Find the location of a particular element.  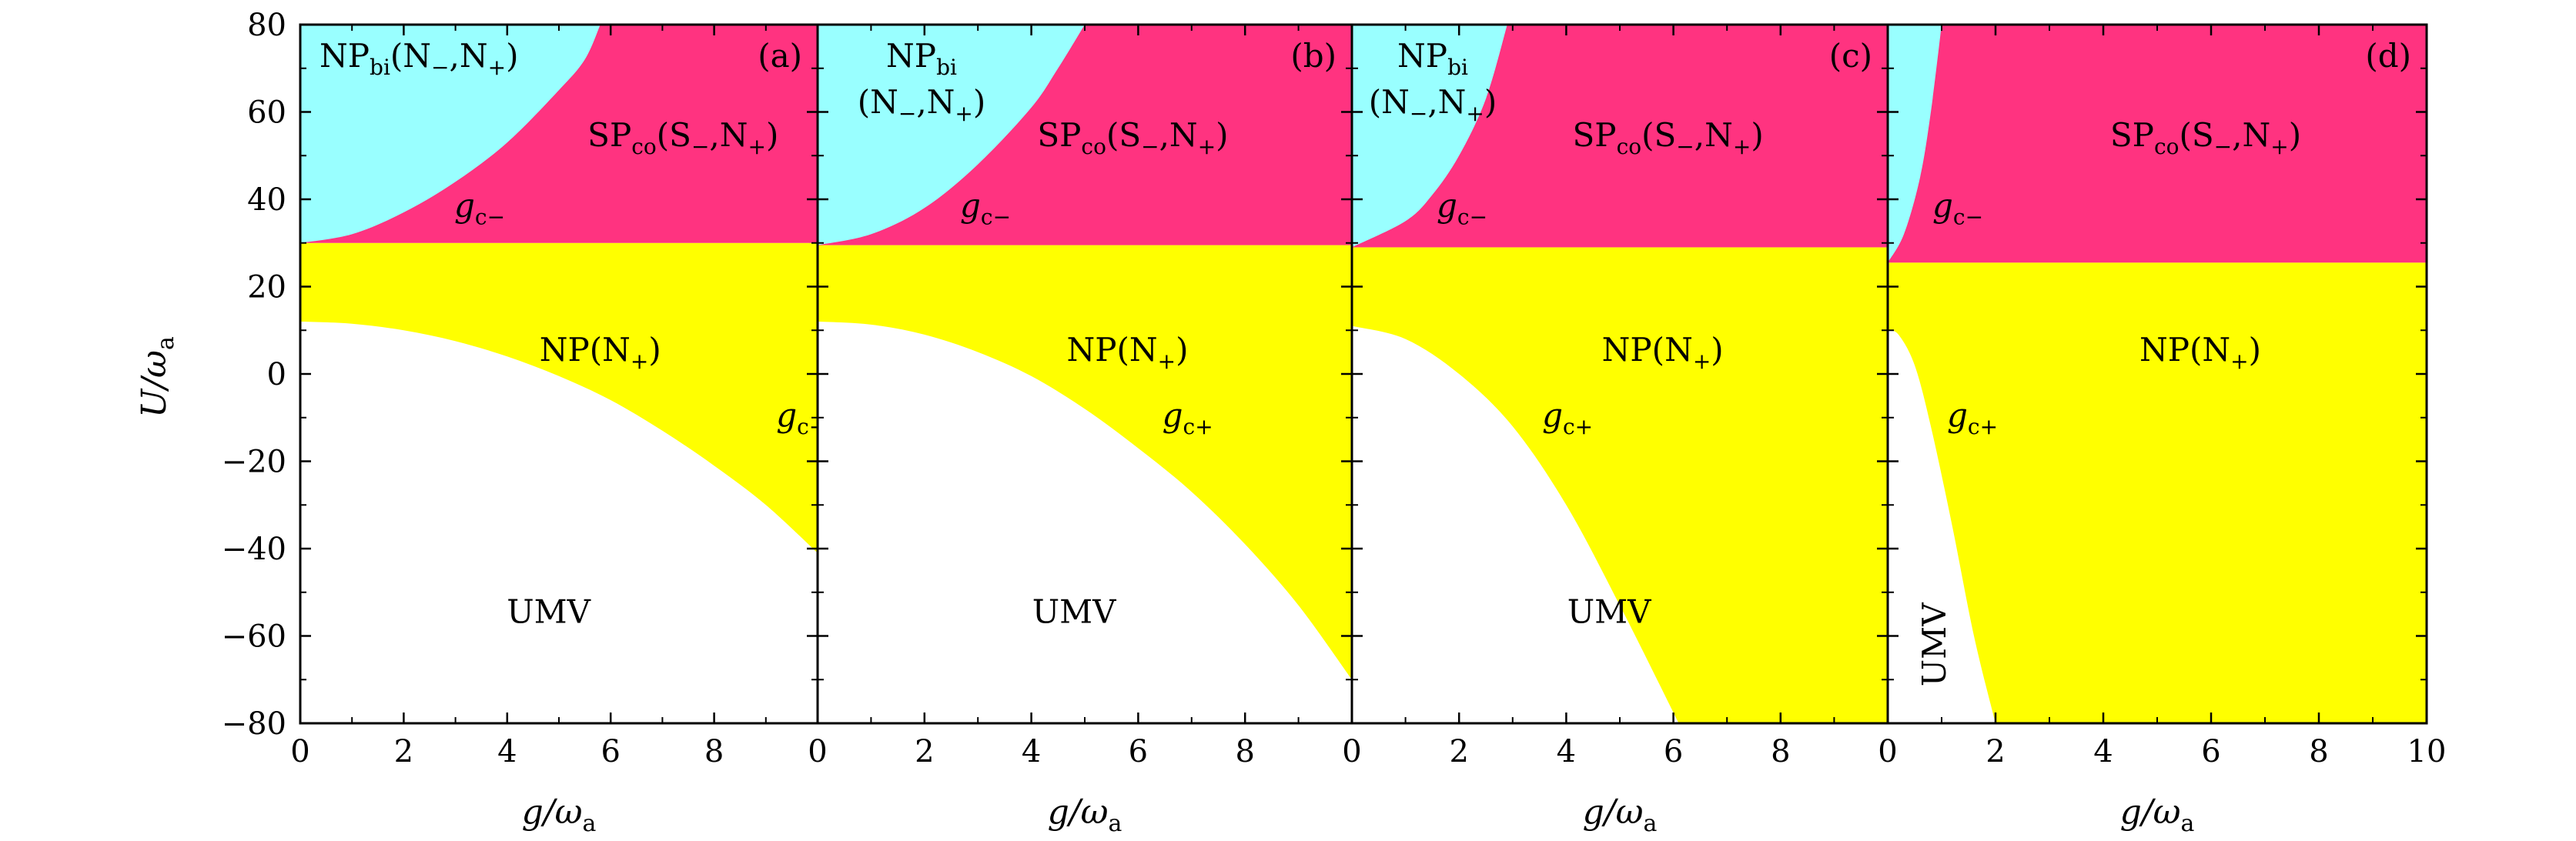

y-tick-label: −60 is located at coordinates (254, 637).